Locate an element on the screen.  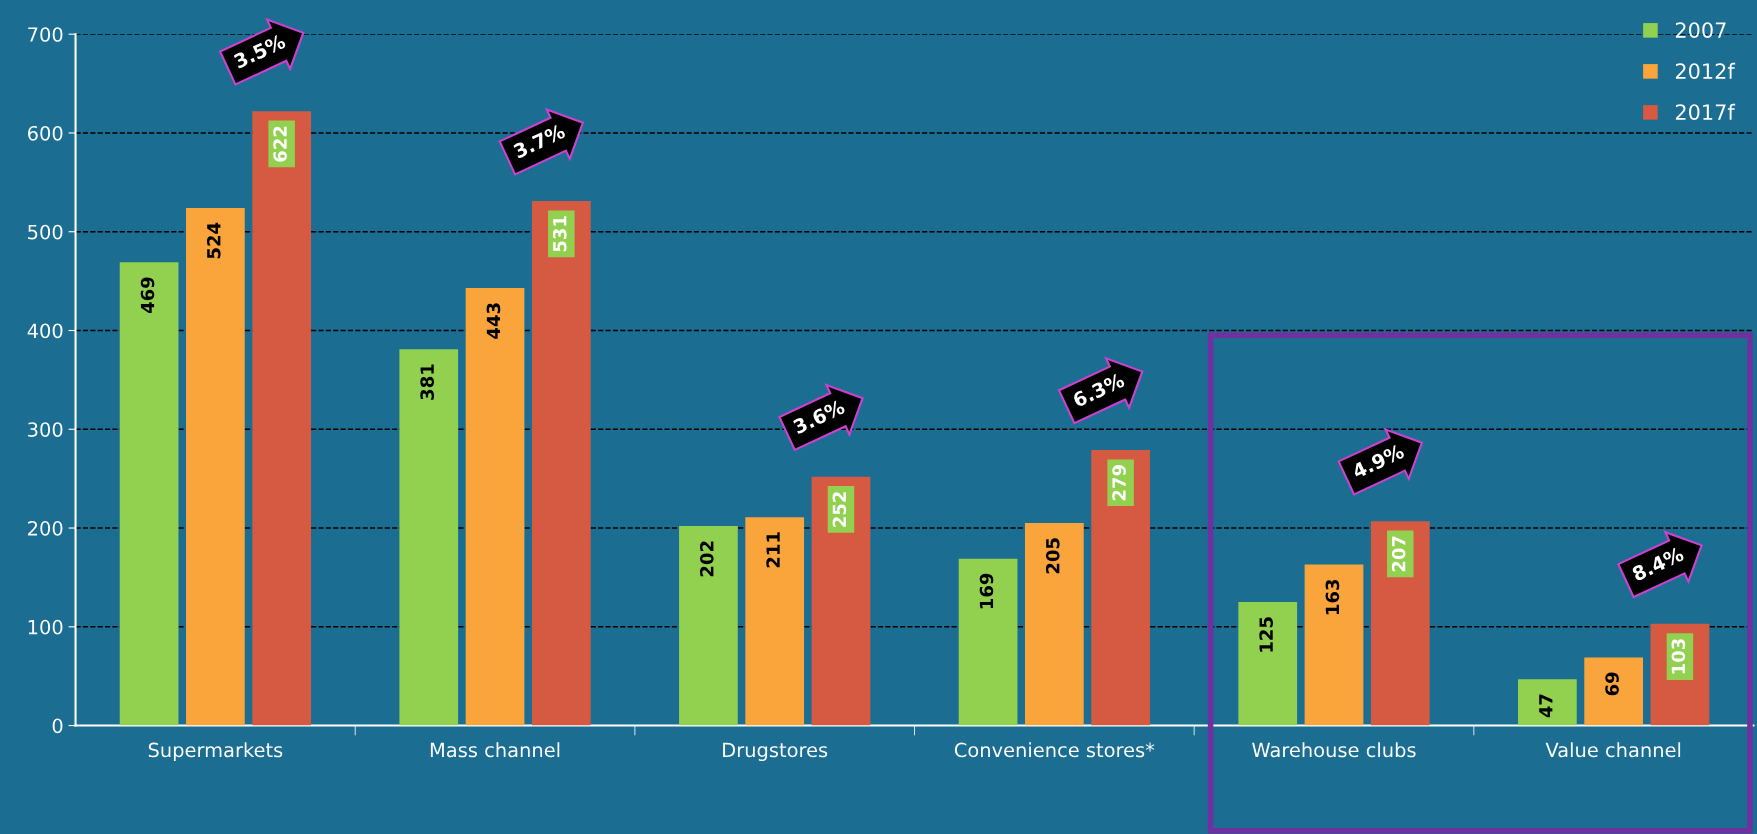
data-label: 202 is located at coordinates (706, 559).